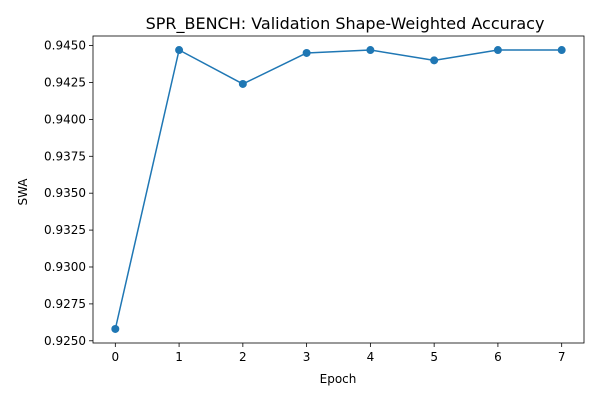  What do you see at coordinates (65, 304) in the screenshot?
I see `y-tick-label: 0.9275` at bounding box center [65, 304].